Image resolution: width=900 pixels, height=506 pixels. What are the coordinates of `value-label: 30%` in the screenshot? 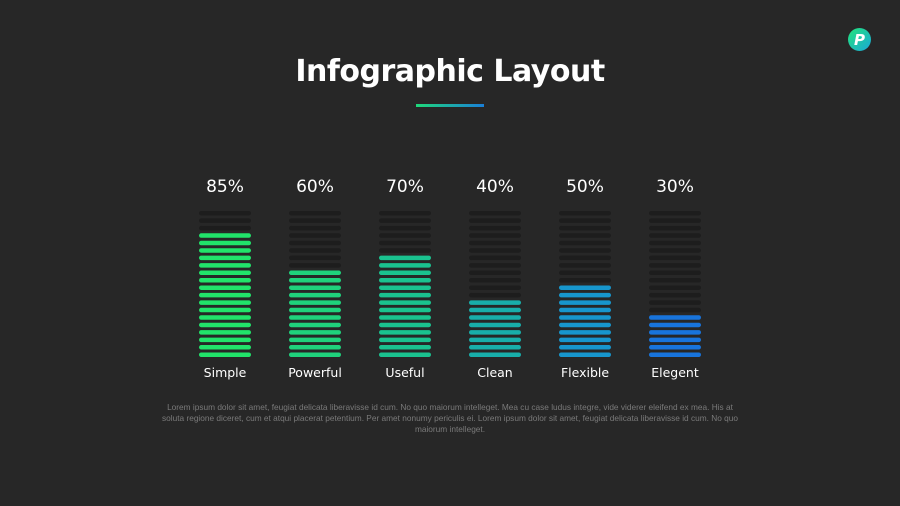 It's located at (675, 187).